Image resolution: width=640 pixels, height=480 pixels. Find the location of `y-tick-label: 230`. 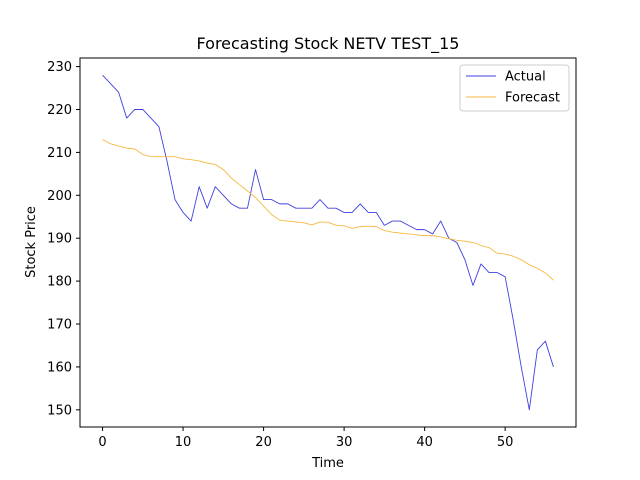

y-tick-label: 230 is located at coordinates (59, 67).